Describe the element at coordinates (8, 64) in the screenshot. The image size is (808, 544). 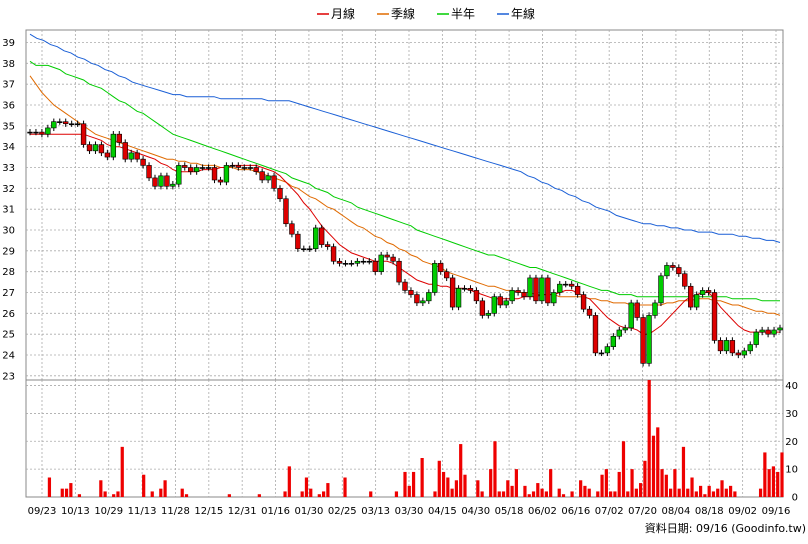
I see `price-y-tick-label: 38` at that location.